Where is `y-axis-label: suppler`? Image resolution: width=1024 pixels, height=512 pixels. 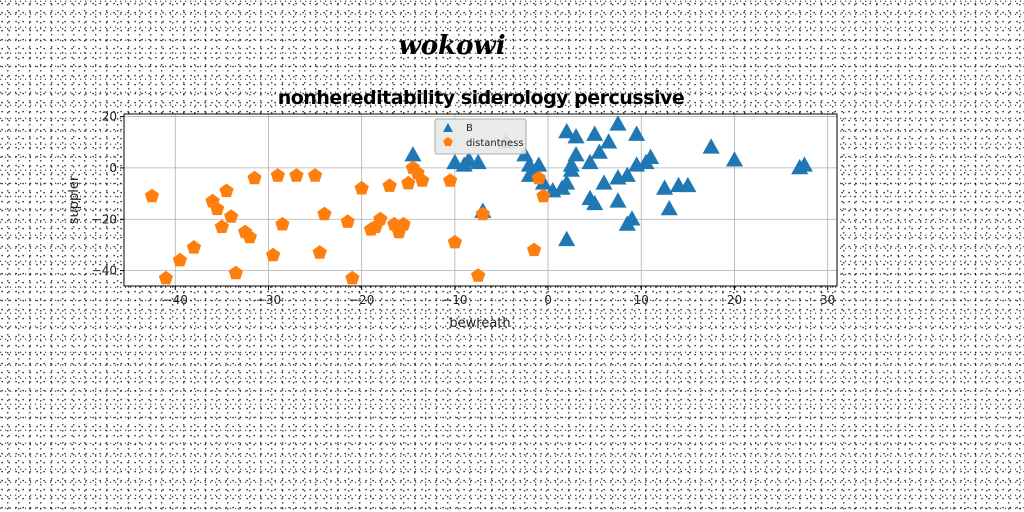
y-axis-label: suppler is located at coordinates (74, 199).